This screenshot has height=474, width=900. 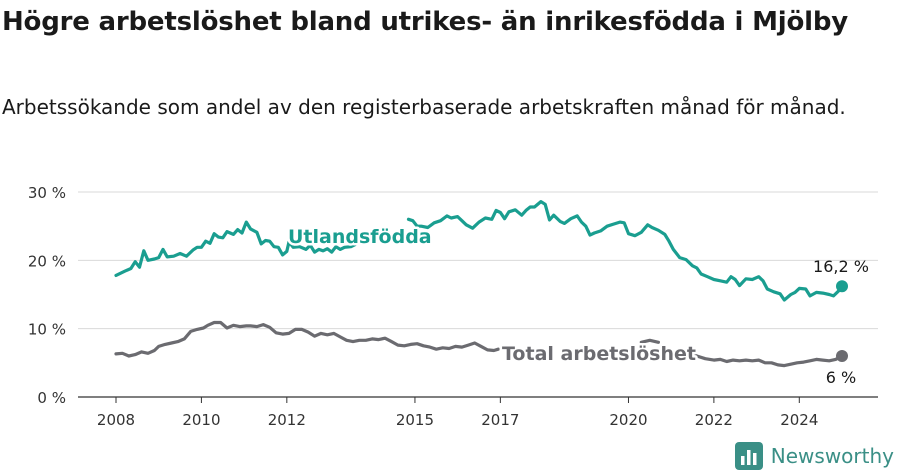 I want to click on x-tick-label: 2008, so click(x=116, y=420).